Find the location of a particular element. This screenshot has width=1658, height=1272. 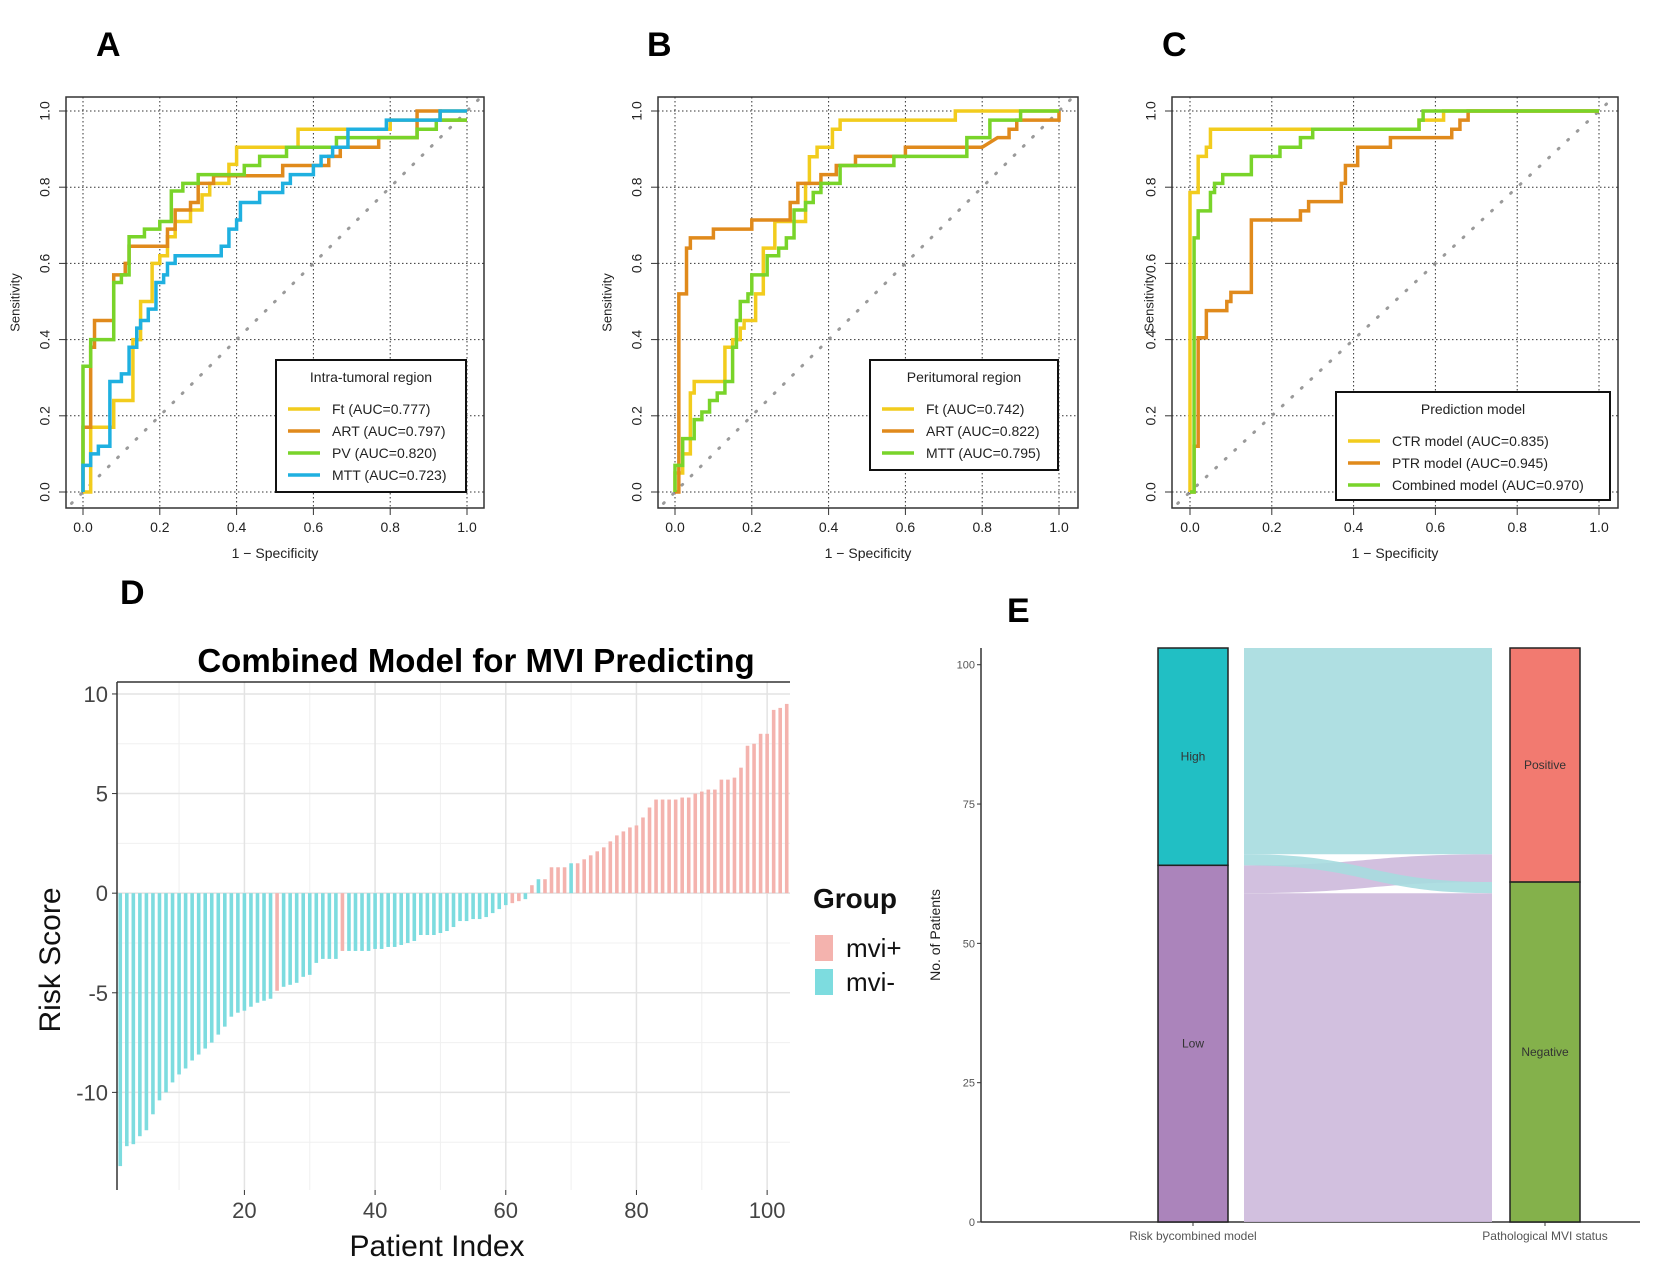

stratum-positive is located at coordinates (1545, 765).